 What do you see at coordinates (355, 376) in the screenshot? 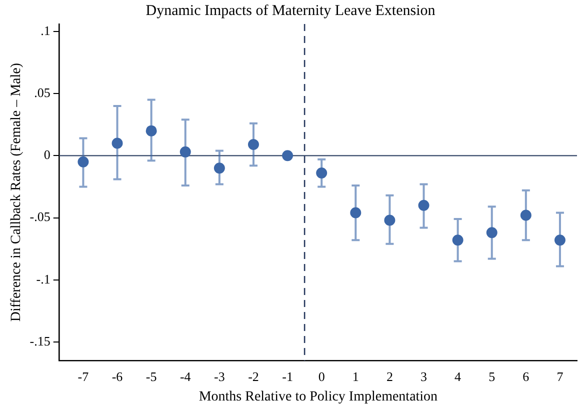
I see `x-tick-label: 1` at bounding box center [355, 376].